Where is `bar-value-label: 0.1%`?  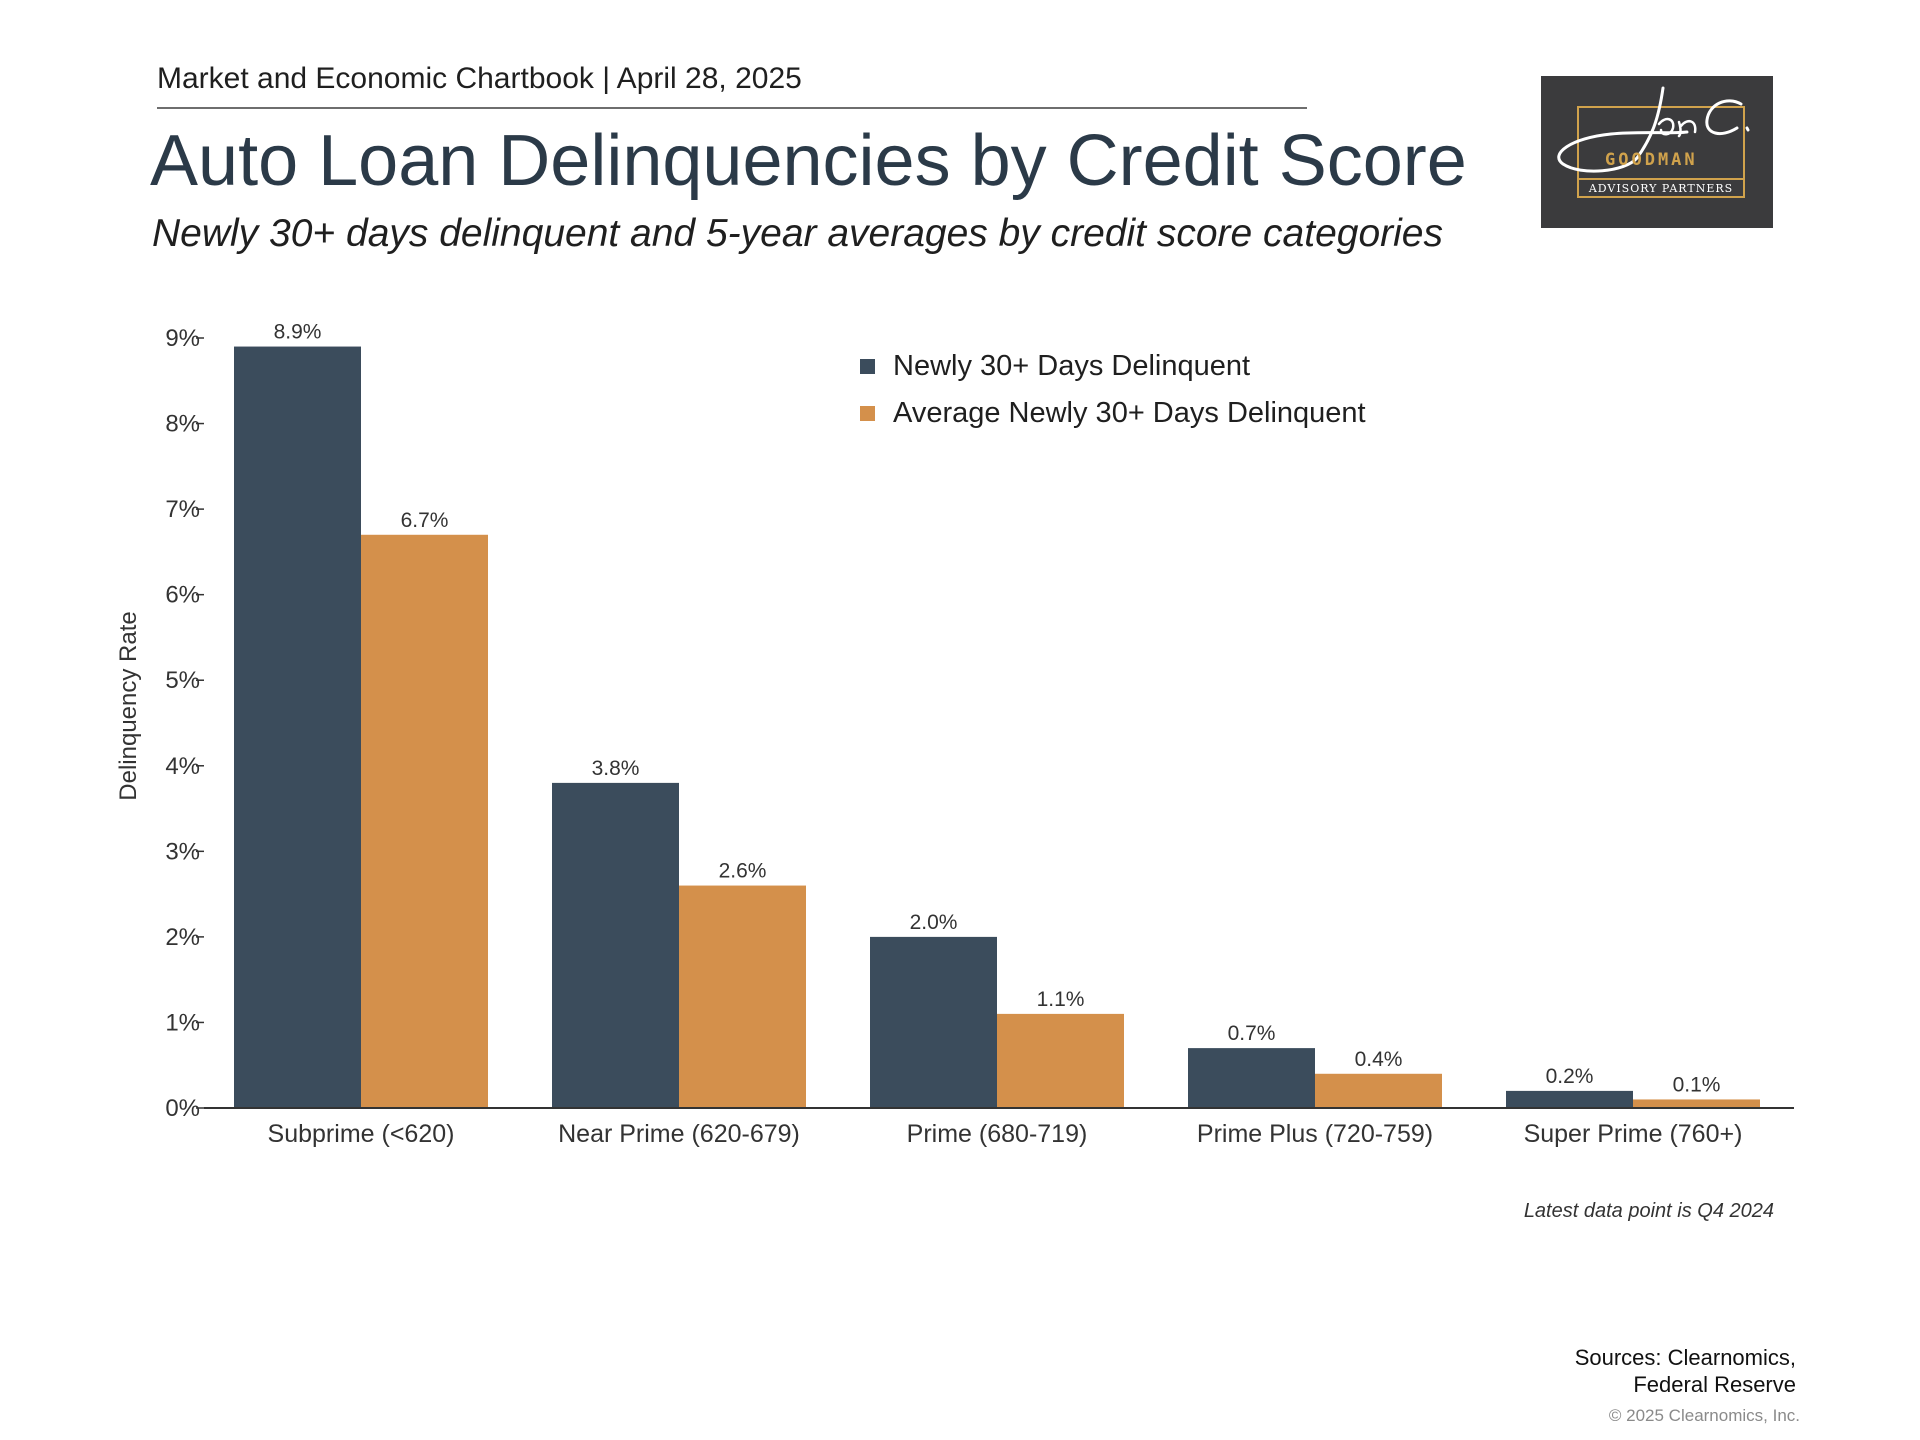 bar-value-label: 0.1% is located at coordinates (1697, 1084).